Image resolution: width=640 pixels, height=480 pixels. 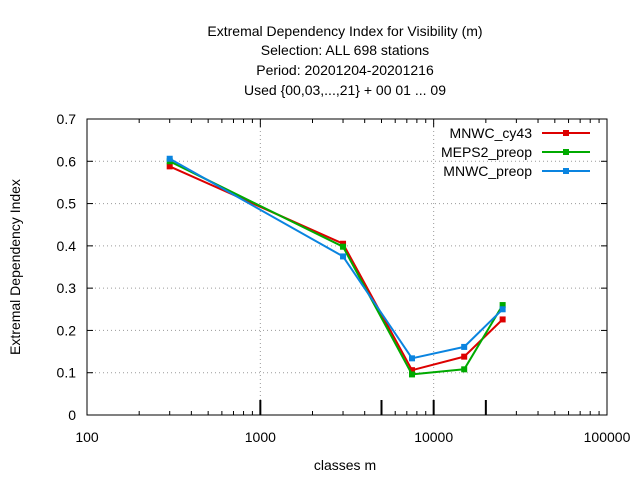 I want to click on legend: MNWC_cy43 MEPS2_preop MNWC_preop, so click(x=515, y=152).